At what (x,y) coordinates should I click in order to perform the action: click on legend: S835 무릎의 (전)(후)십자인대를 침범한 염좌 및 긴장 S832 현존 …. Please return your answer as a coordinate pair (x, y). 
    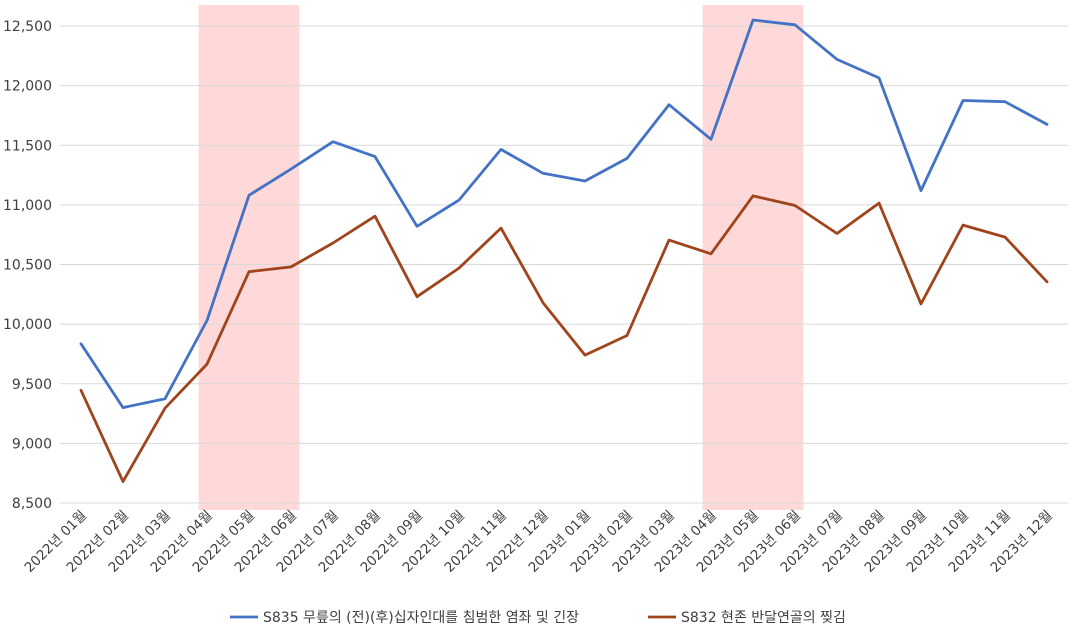
    Looking at the image, I should click on (538, 618).